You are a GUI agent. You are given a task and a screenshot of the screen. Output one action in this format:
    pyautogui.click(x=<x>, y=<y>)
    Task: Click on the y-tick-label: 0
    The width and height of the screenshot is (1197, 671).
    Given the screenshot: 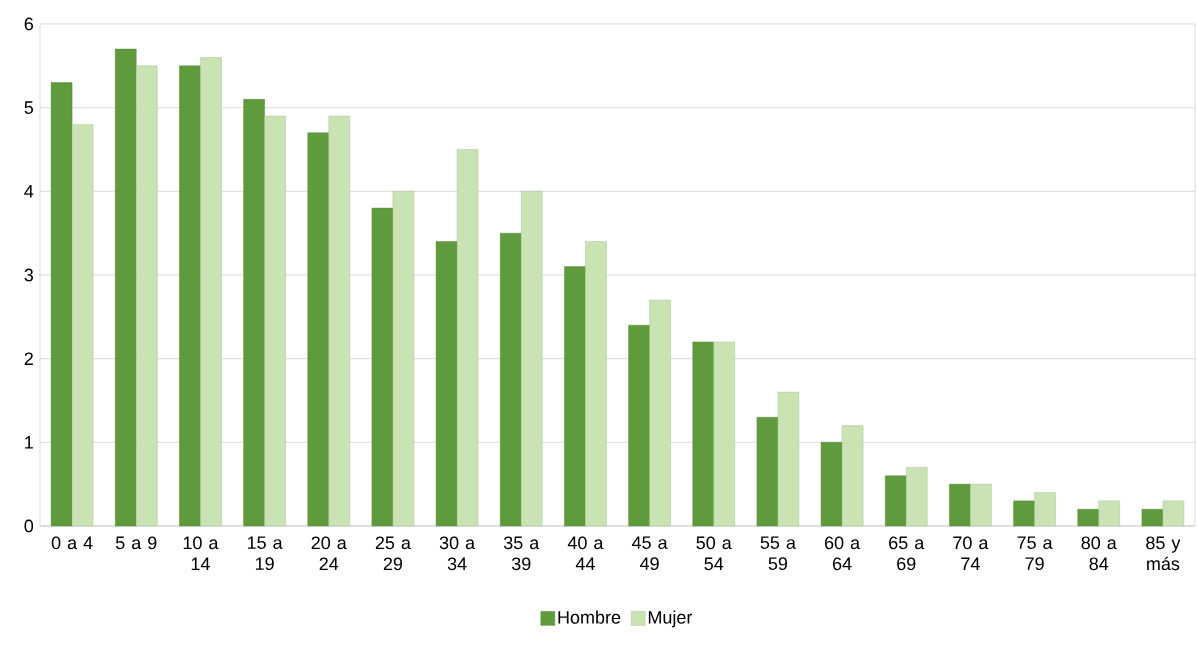 What is the action you would take?
    pyautogui.click(x=29, y=526)
    